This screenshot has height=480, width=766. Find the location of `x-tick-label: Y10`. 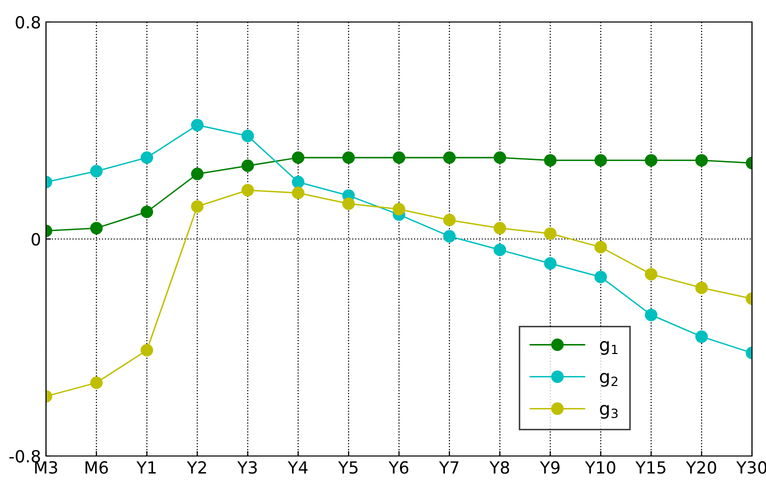

x-tick-label: Y10 is located at coordinates (600, 467).